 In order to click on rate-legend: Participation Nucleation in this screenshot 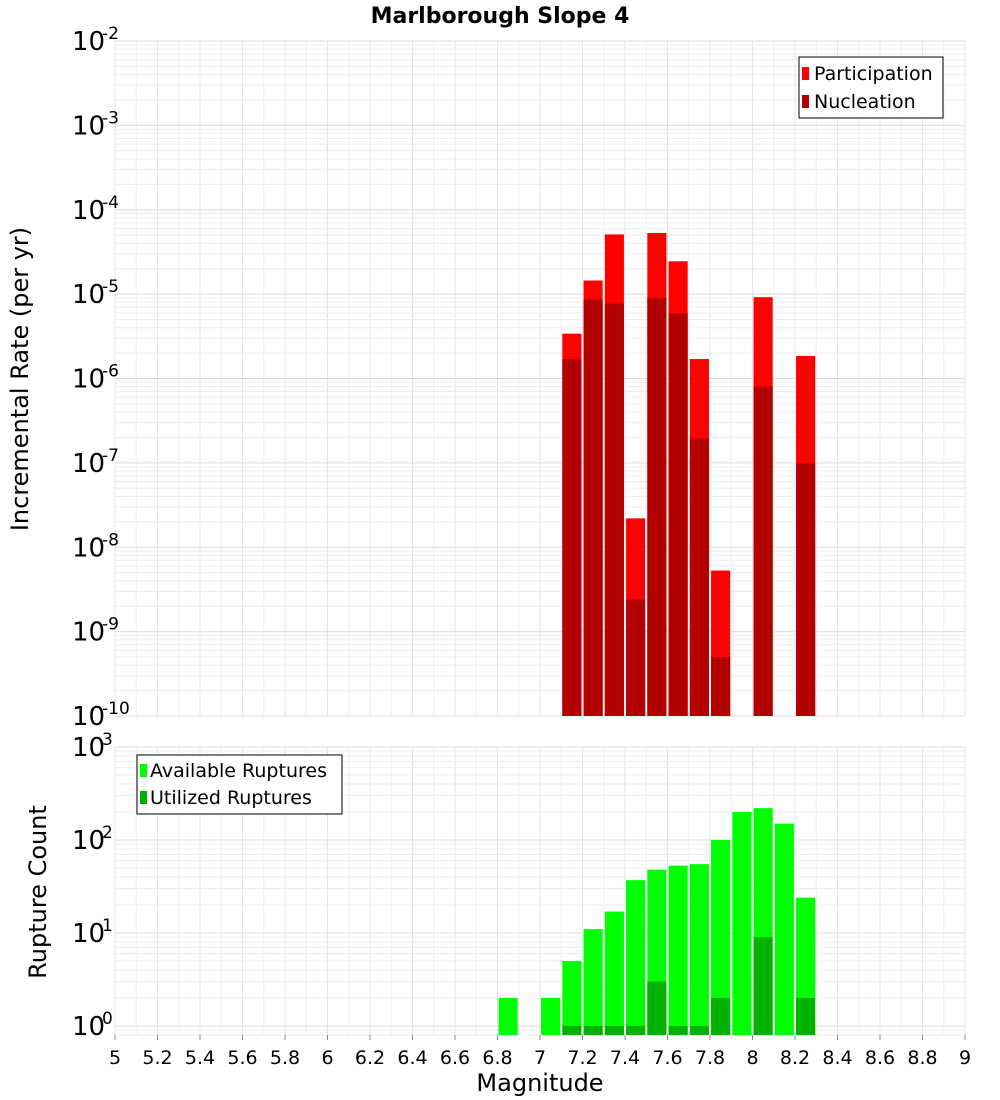, I will do `click(871, 87)`.